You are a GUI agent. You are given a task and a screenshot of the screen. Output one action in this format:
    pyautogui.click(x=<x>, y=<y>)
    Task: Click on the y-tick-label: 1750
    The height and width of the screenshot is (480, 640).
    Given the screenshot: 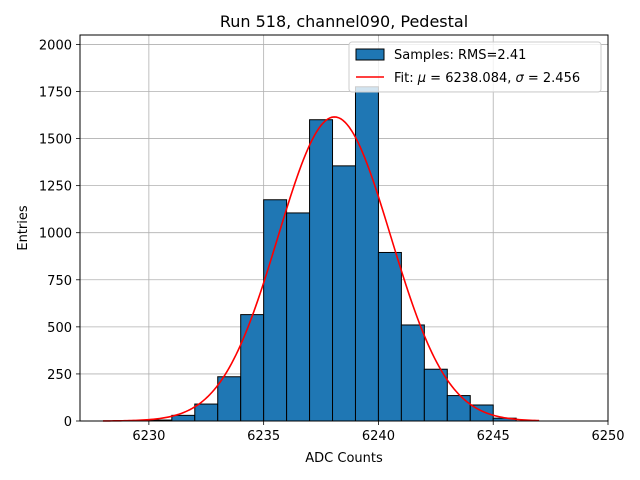 What is the action you would take?
    pyautogui.click(x=55, y=92)
    